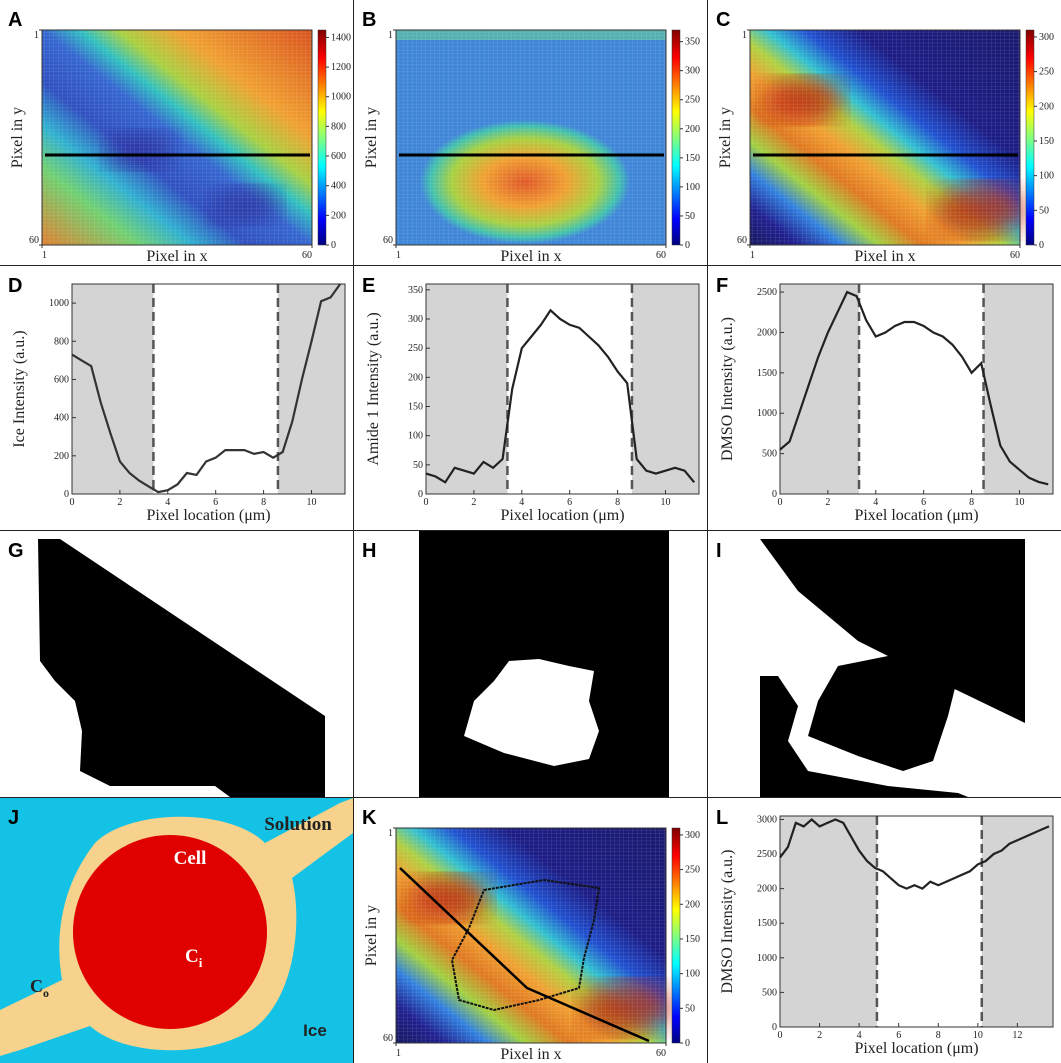 This screenshot has height=1063, width=1061. I want to click on y-axis-label: Ice Intensity (a.u.), so click(19, 388).